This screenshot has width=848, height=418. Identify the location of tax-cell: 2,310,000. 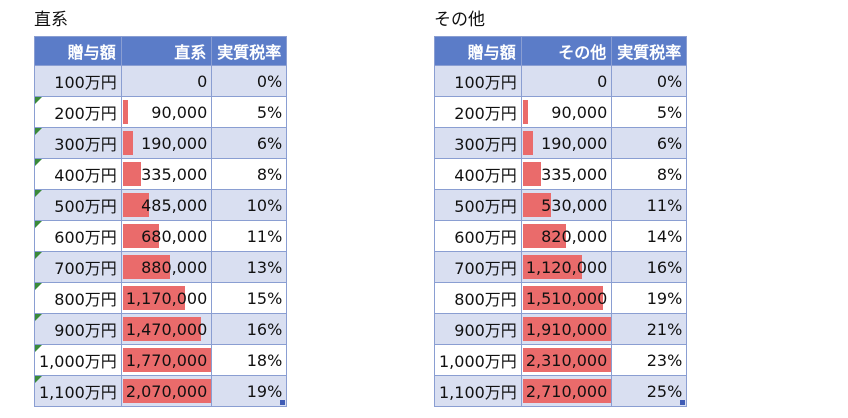
(566, 360).